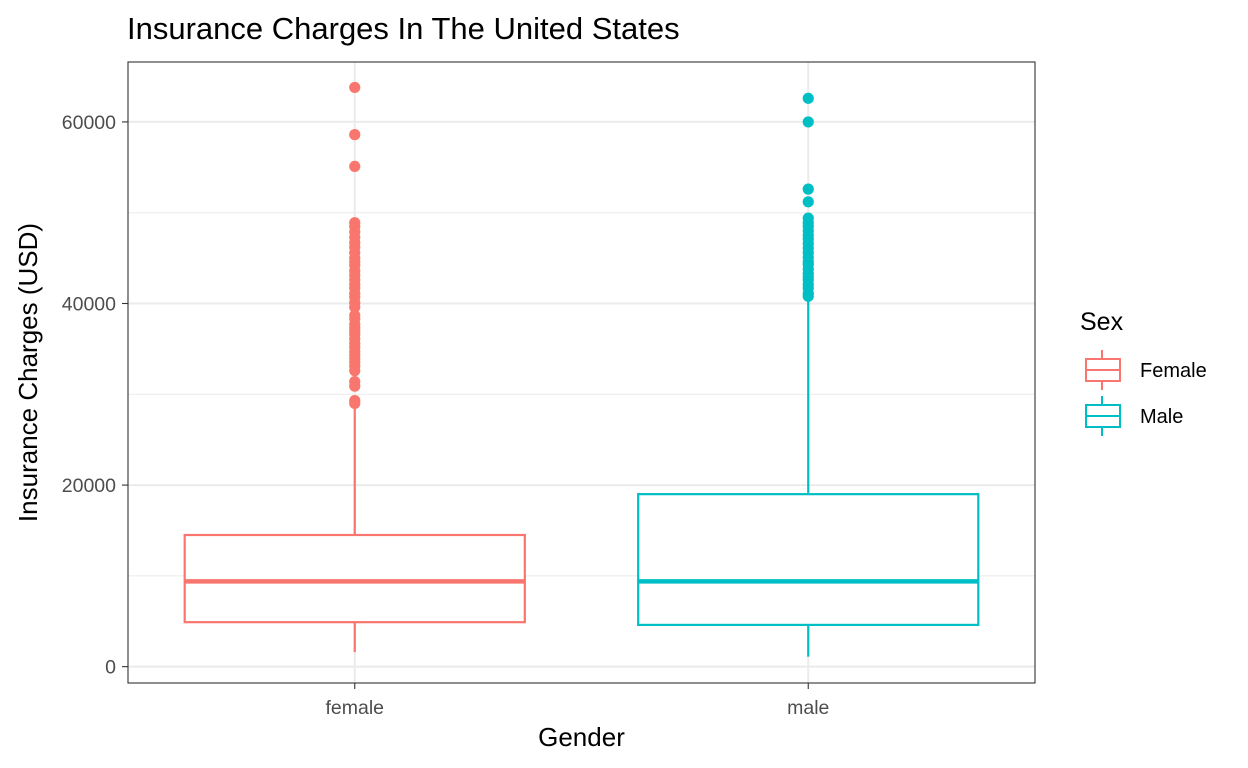  Describe the element at coordinates (89, 305) in the screenshot. I see `y-tick-label: 40000` at that location.